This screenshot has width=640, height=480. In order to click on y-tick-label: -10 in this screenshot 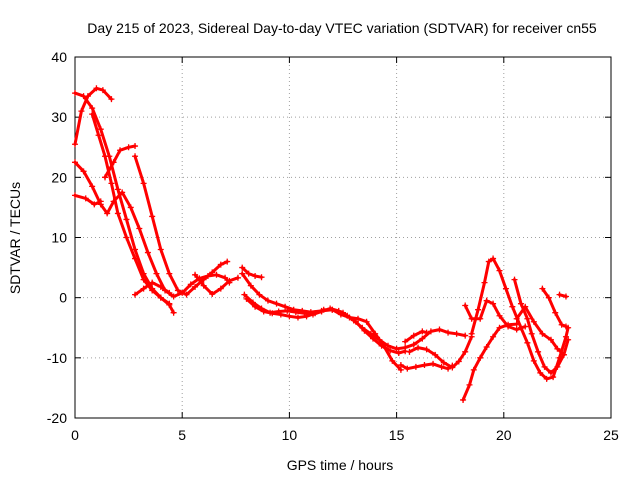, I will do `click(57, 358)`.